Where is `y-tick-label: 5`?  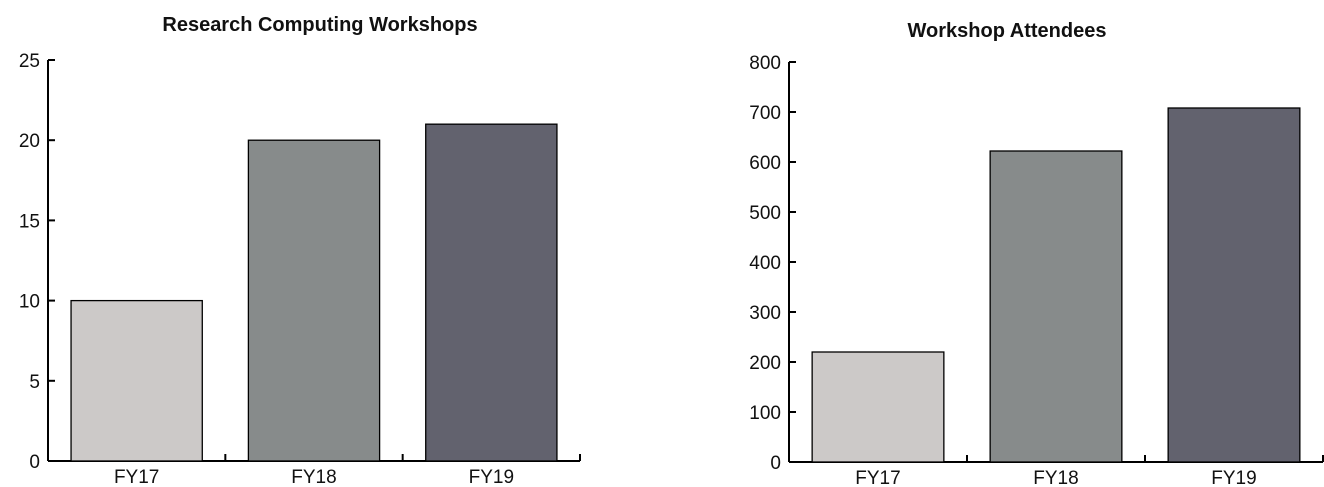 y-tick-label: 5 is located at coordinates (34, 382).